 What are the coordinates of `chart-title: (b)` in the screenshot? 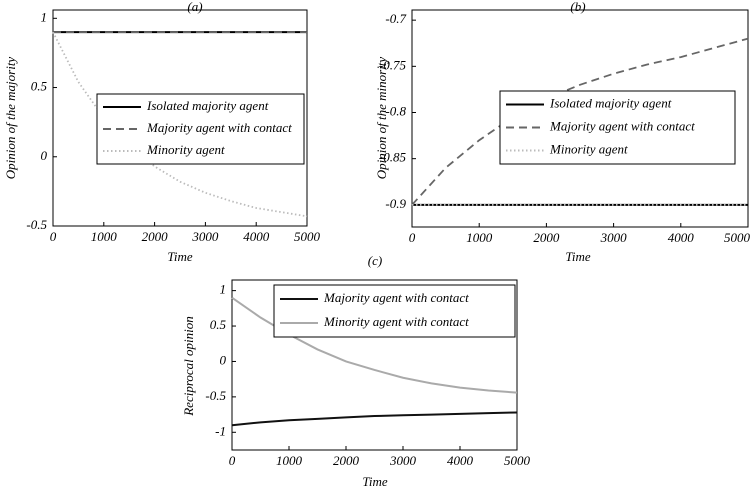 It's located at (577, 7).